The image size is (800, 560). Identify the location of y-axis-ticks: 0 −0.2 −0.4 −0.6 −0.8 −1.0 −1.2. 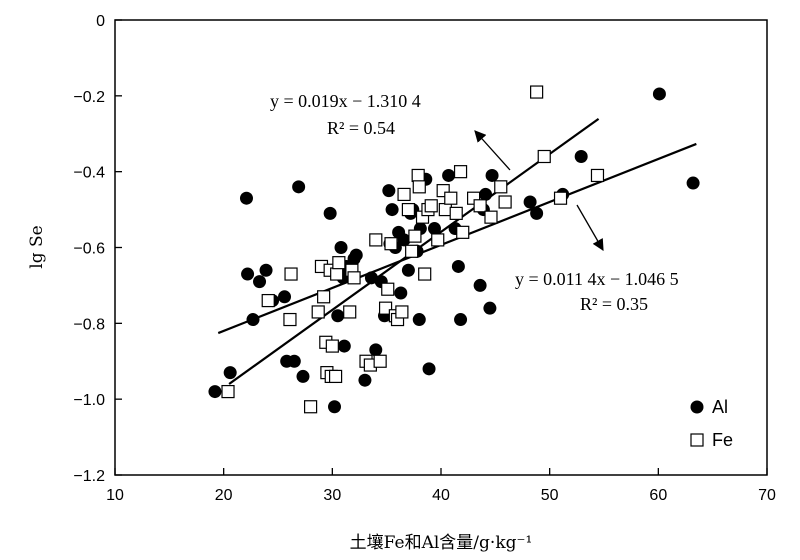
(97, 249).